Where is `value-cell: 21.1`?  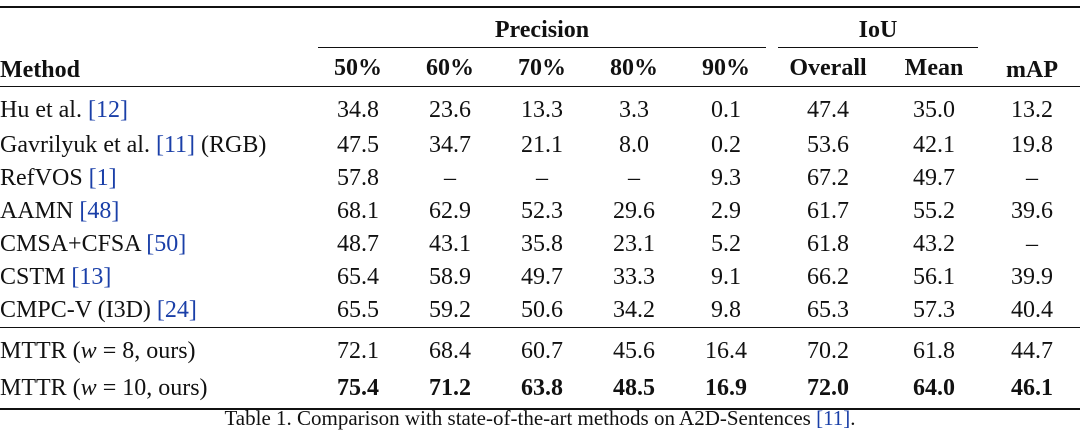
value-cell: 21.1 is located at coordinates (542, 145).